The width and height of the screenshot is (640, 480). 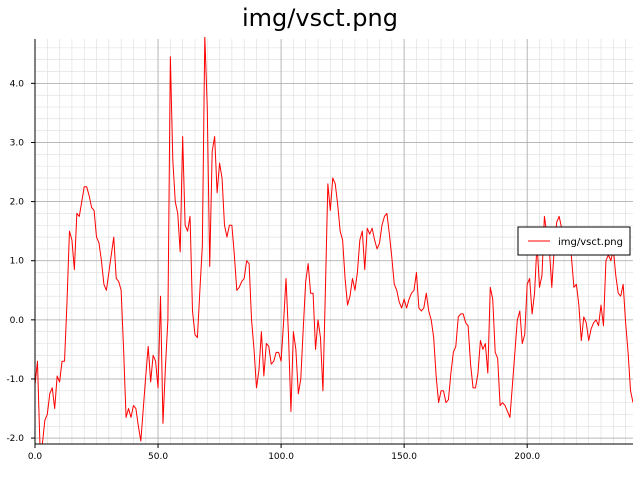 I want to click on y-tick-label: -2.0, so click(x=15, y=439).